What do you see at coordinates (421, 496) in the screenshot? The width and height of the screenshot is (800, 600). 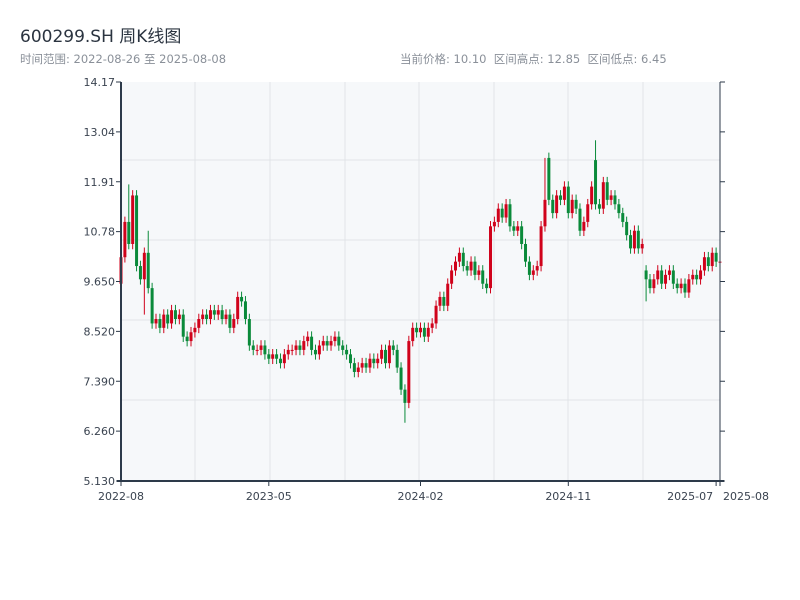 I see `x-tick-label: 2024-02` at bounding box center [421, 496].